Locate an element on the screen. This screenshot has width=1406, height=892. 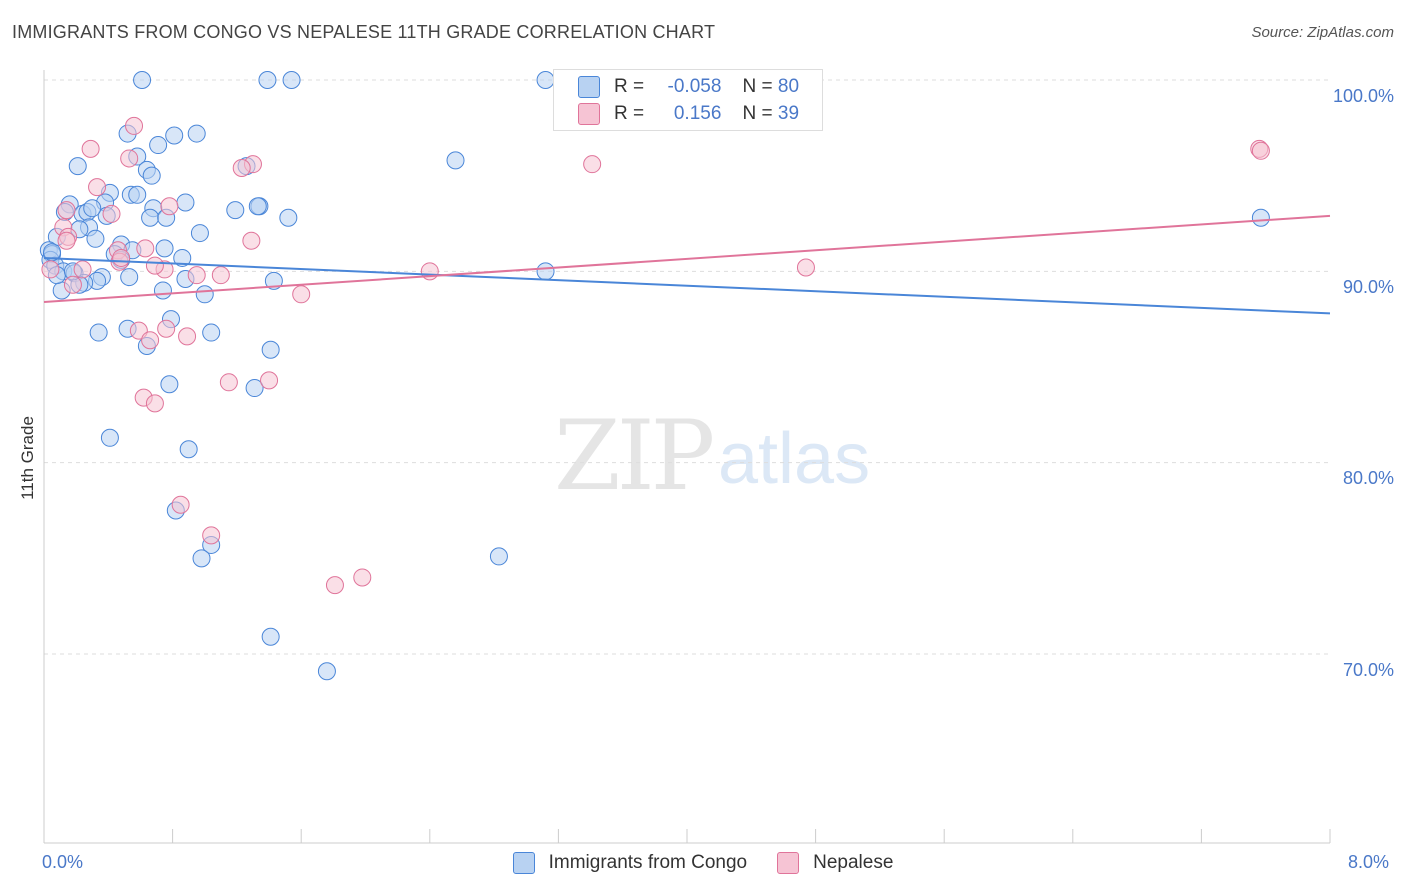
legend-item-congo: Immigrants from Congo is located at coordinates (630, 863).